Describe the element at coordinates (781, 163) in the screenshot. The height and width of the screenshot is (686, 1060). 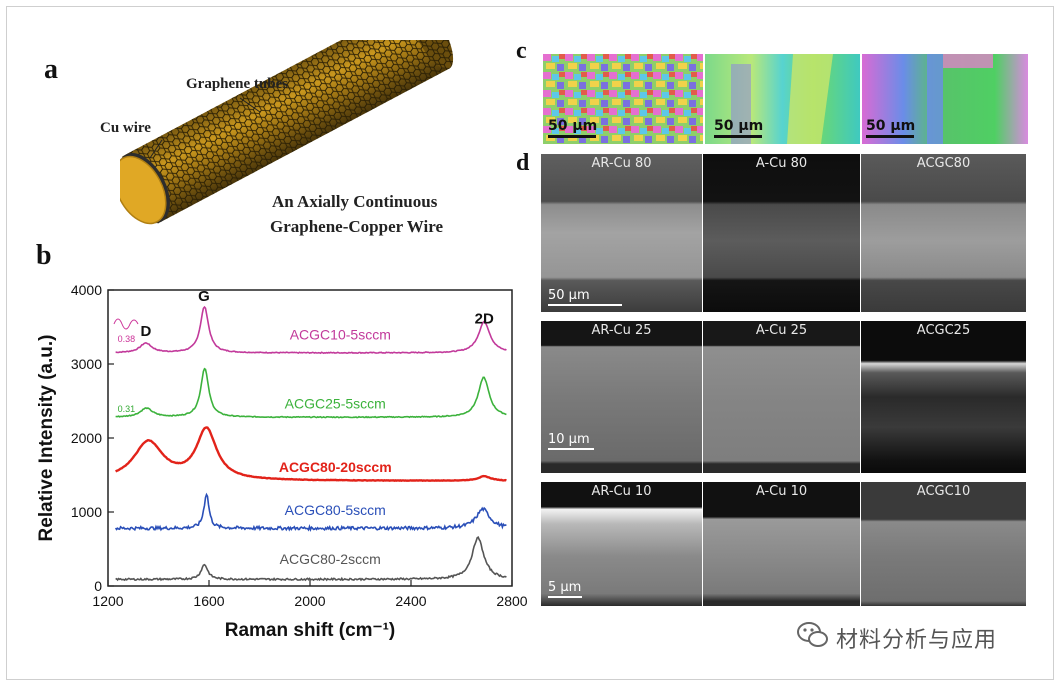
I see `sem-label: A-Cu 80` at that location.